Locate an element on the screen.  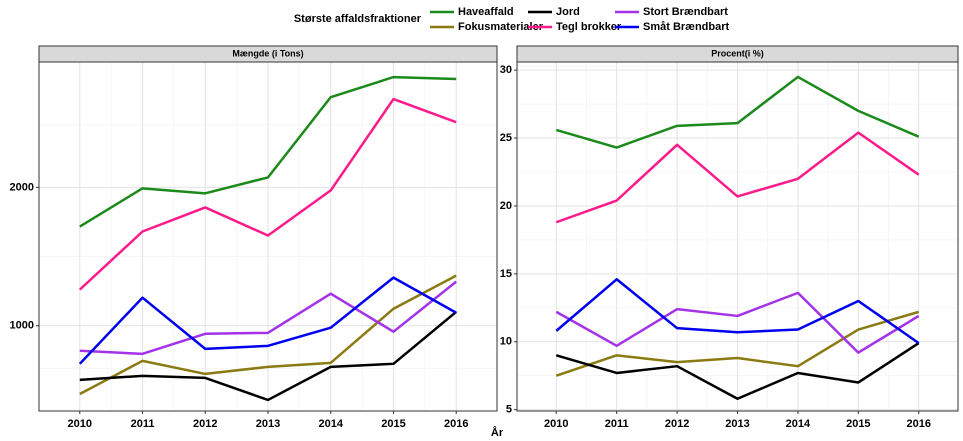
legend-label: Haveaffald is located at coordinates (486, 12).